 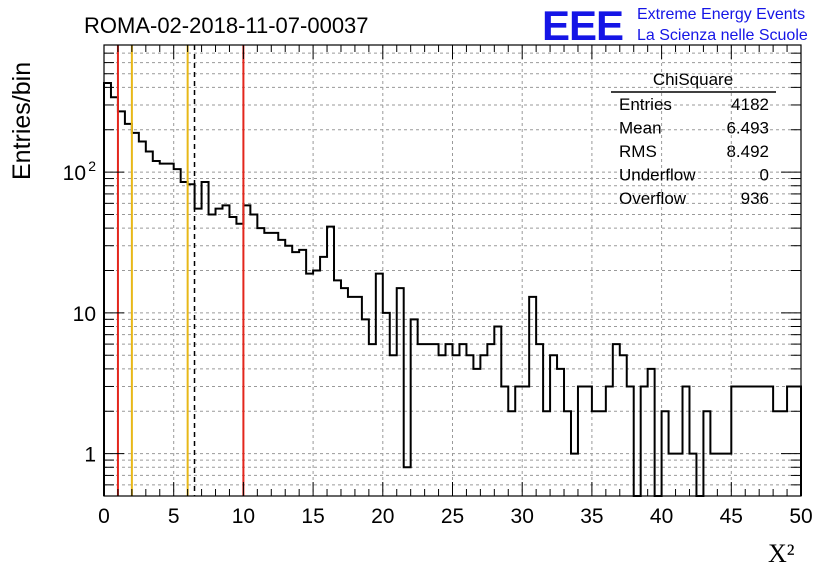 I want to click on stats-label: Overflow, so click(x=653, y=198).